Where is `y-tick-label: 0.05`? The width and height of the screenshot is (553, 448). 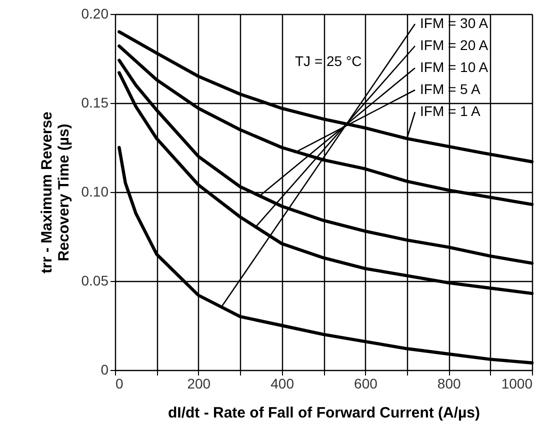 y-tick-label: 0.05 is located at coordinates (95, 280).